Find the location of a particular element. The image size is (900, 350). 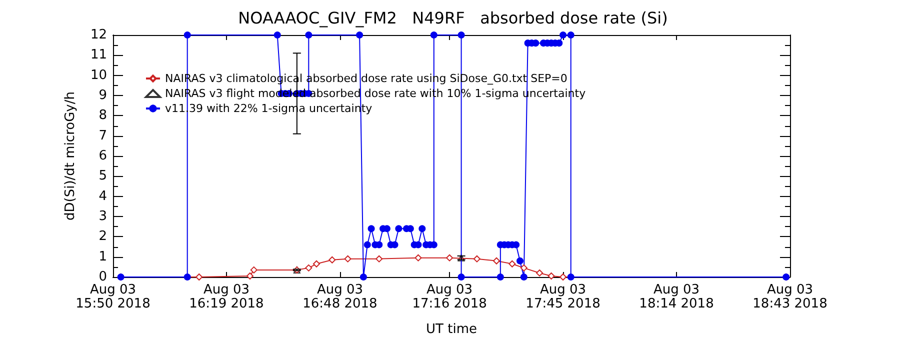

x-tick-label: Aug 03 18:43 2018 is located at coordinates (790, 297).